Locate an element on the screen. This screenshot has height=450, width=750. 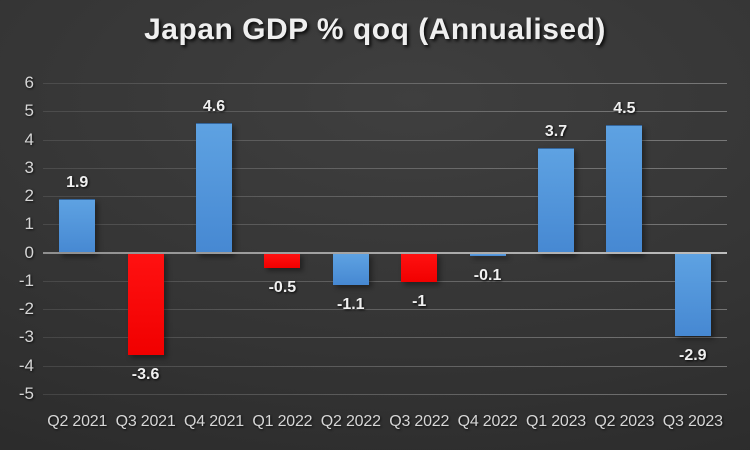
x-axis-tick-label: Q3 2022 is located at coordinates (419, 421).